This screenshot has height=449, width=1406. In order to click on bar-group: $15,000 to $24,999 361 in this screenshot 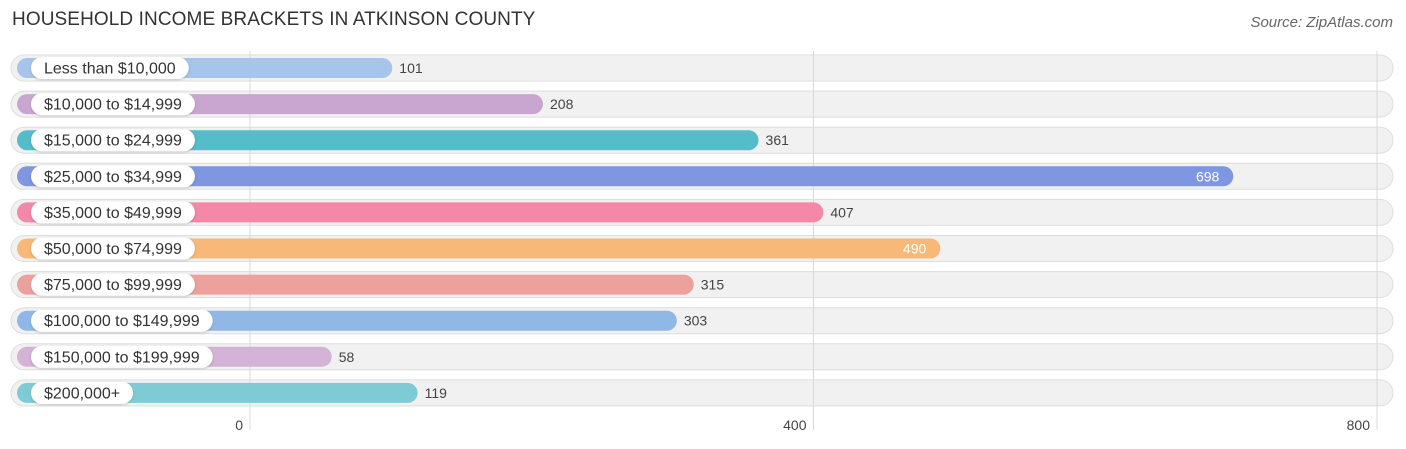, I will do `click(403, 140)`.